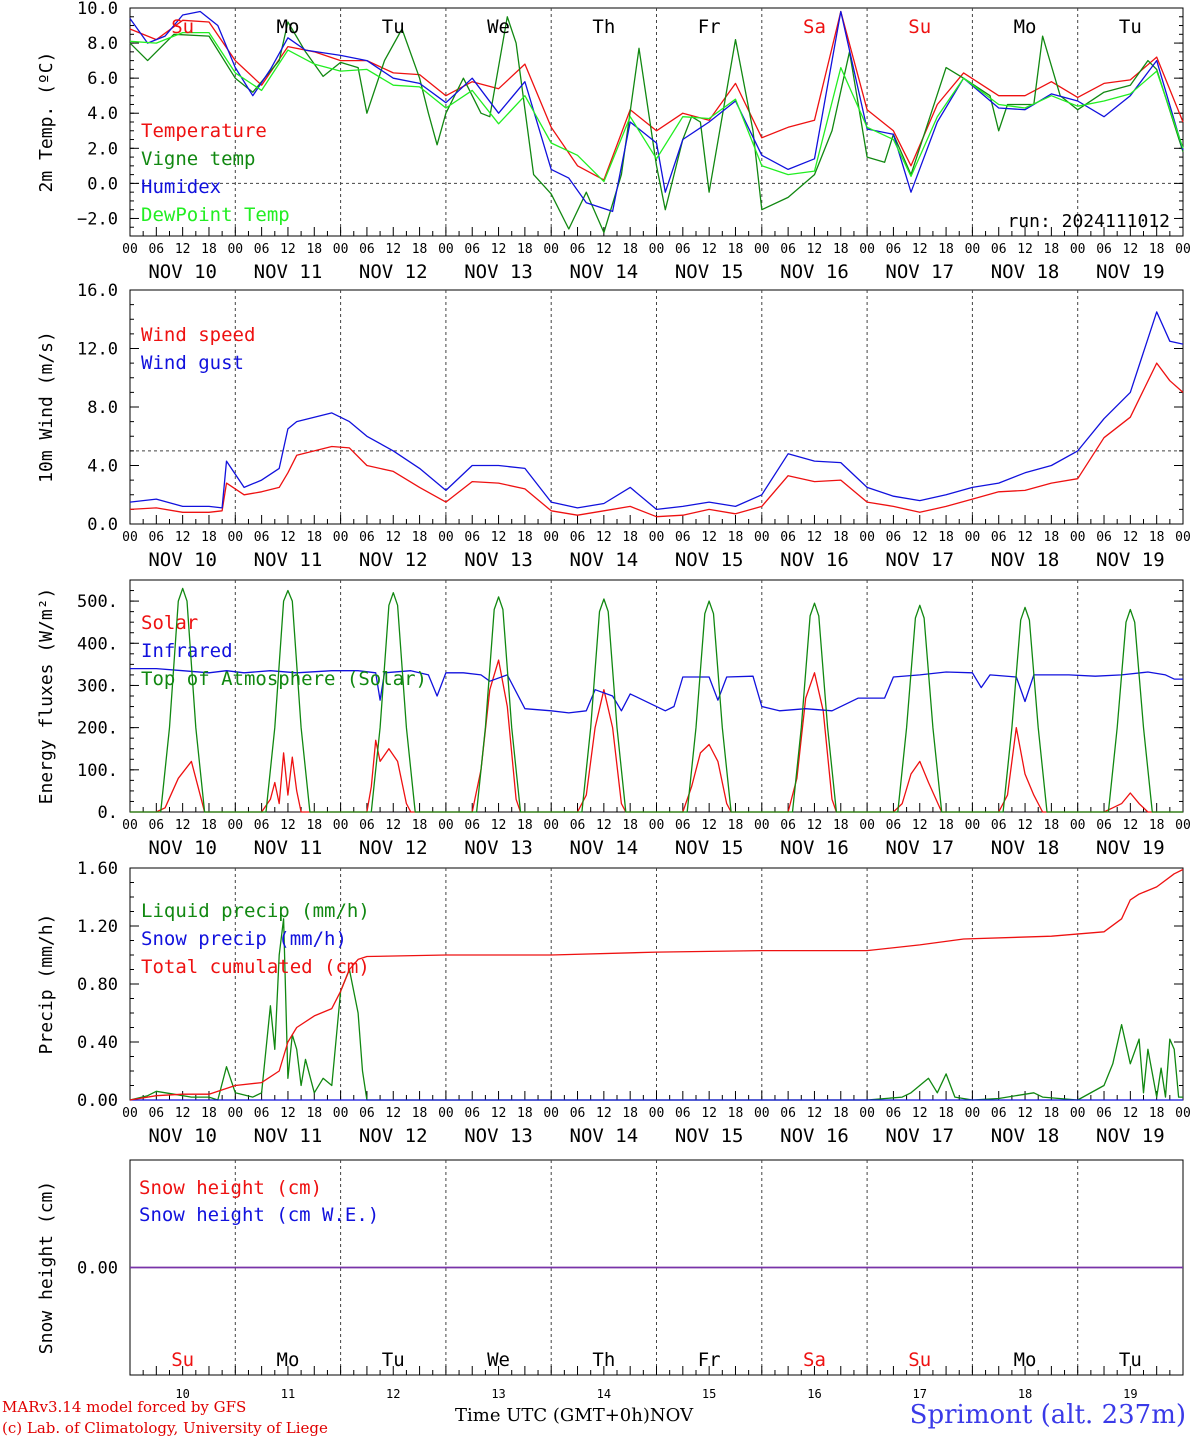  I want to click on day-label: NOV 10, so click(182, 1136).